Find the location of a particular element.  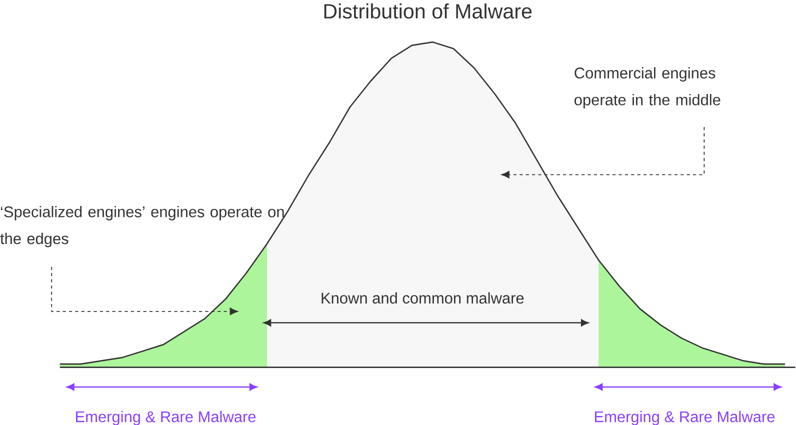

annotation: ‘Specialized engines’ engines operate on the edges is located at coordinates (142, 227).